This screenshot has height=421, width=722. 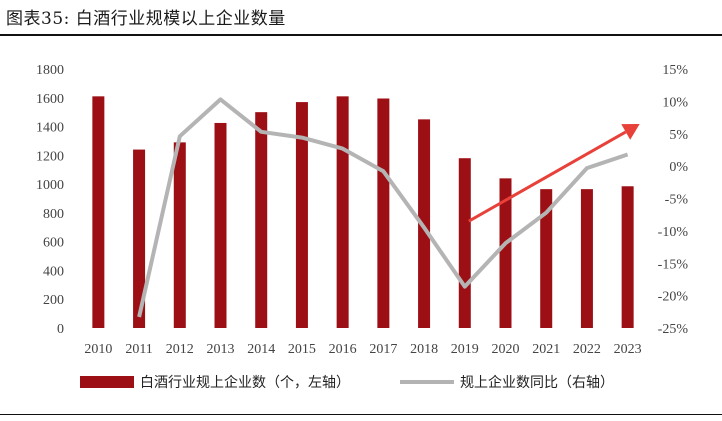 What do you see at coordinates (675, 102) in the screenshot?
I see `y-right-tick: 10%` at bounding box center [675, 102].